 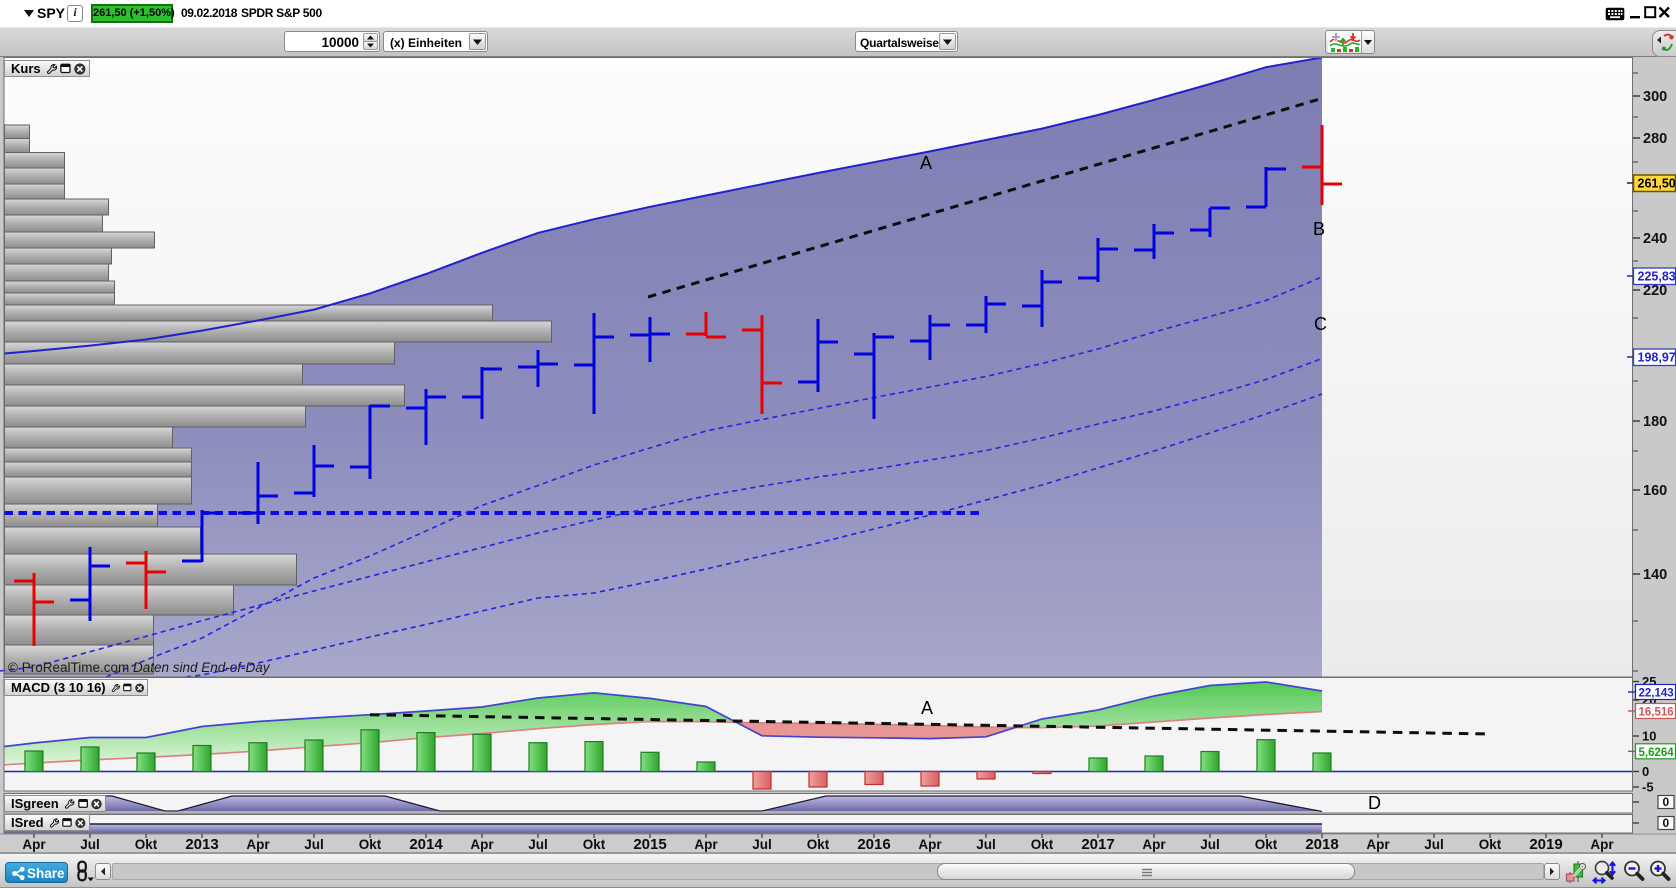 I want to click on svg-text: 5,6264, so click(x=1657, y=753).